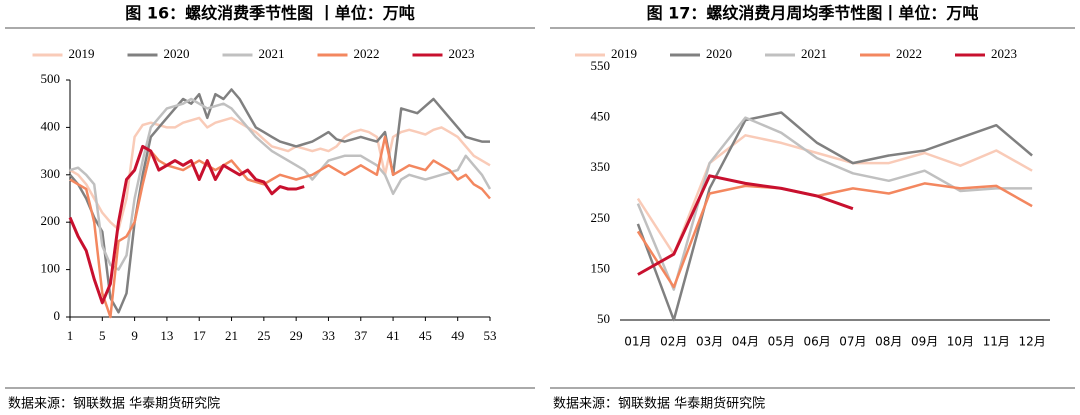 The width and height of the screenshot is (1080, 415). What do you see at coordinates (51, 78) in the screenshot?
I see `y-tick-label: 500` at bounding box center [51, 78].